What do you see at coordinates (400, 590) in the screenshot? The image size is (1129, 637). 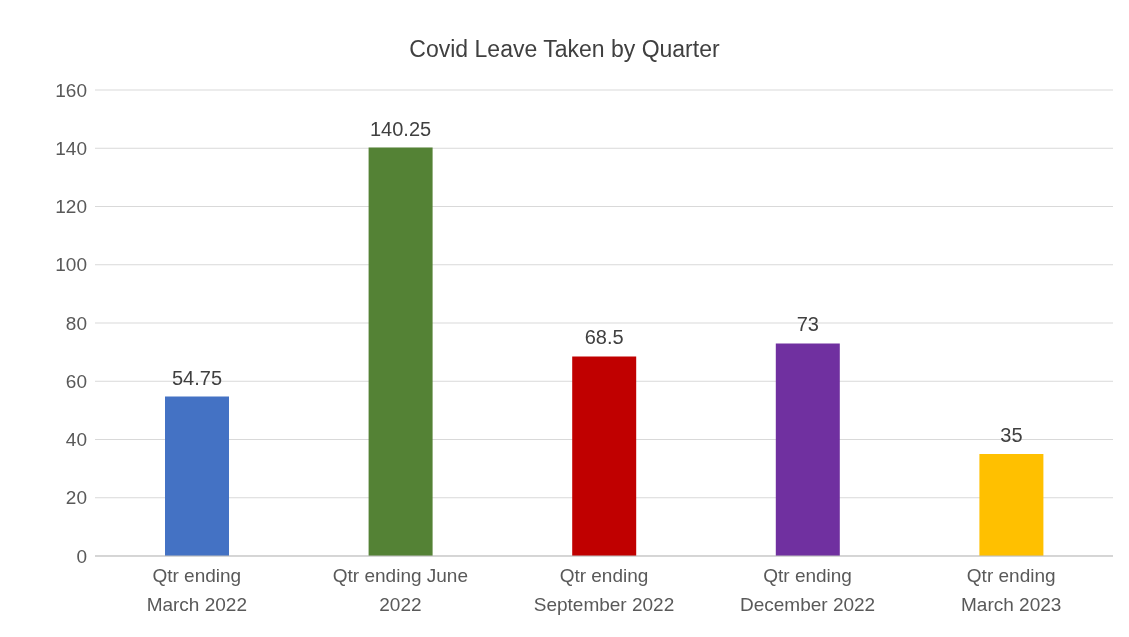 I see `x-tick-label: Qtr ending June 2022` at bounding box center [400, 590].